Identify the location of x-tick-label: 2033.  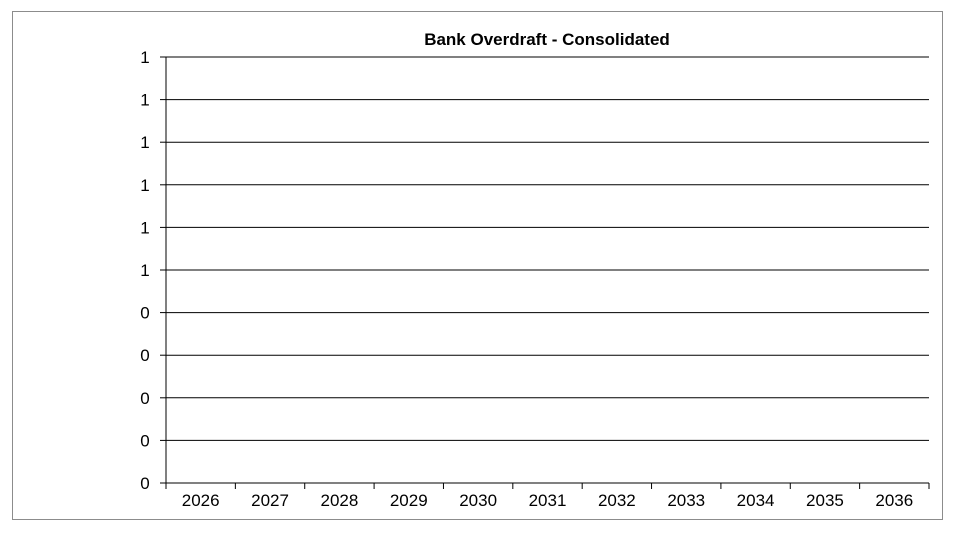
(686, 500).